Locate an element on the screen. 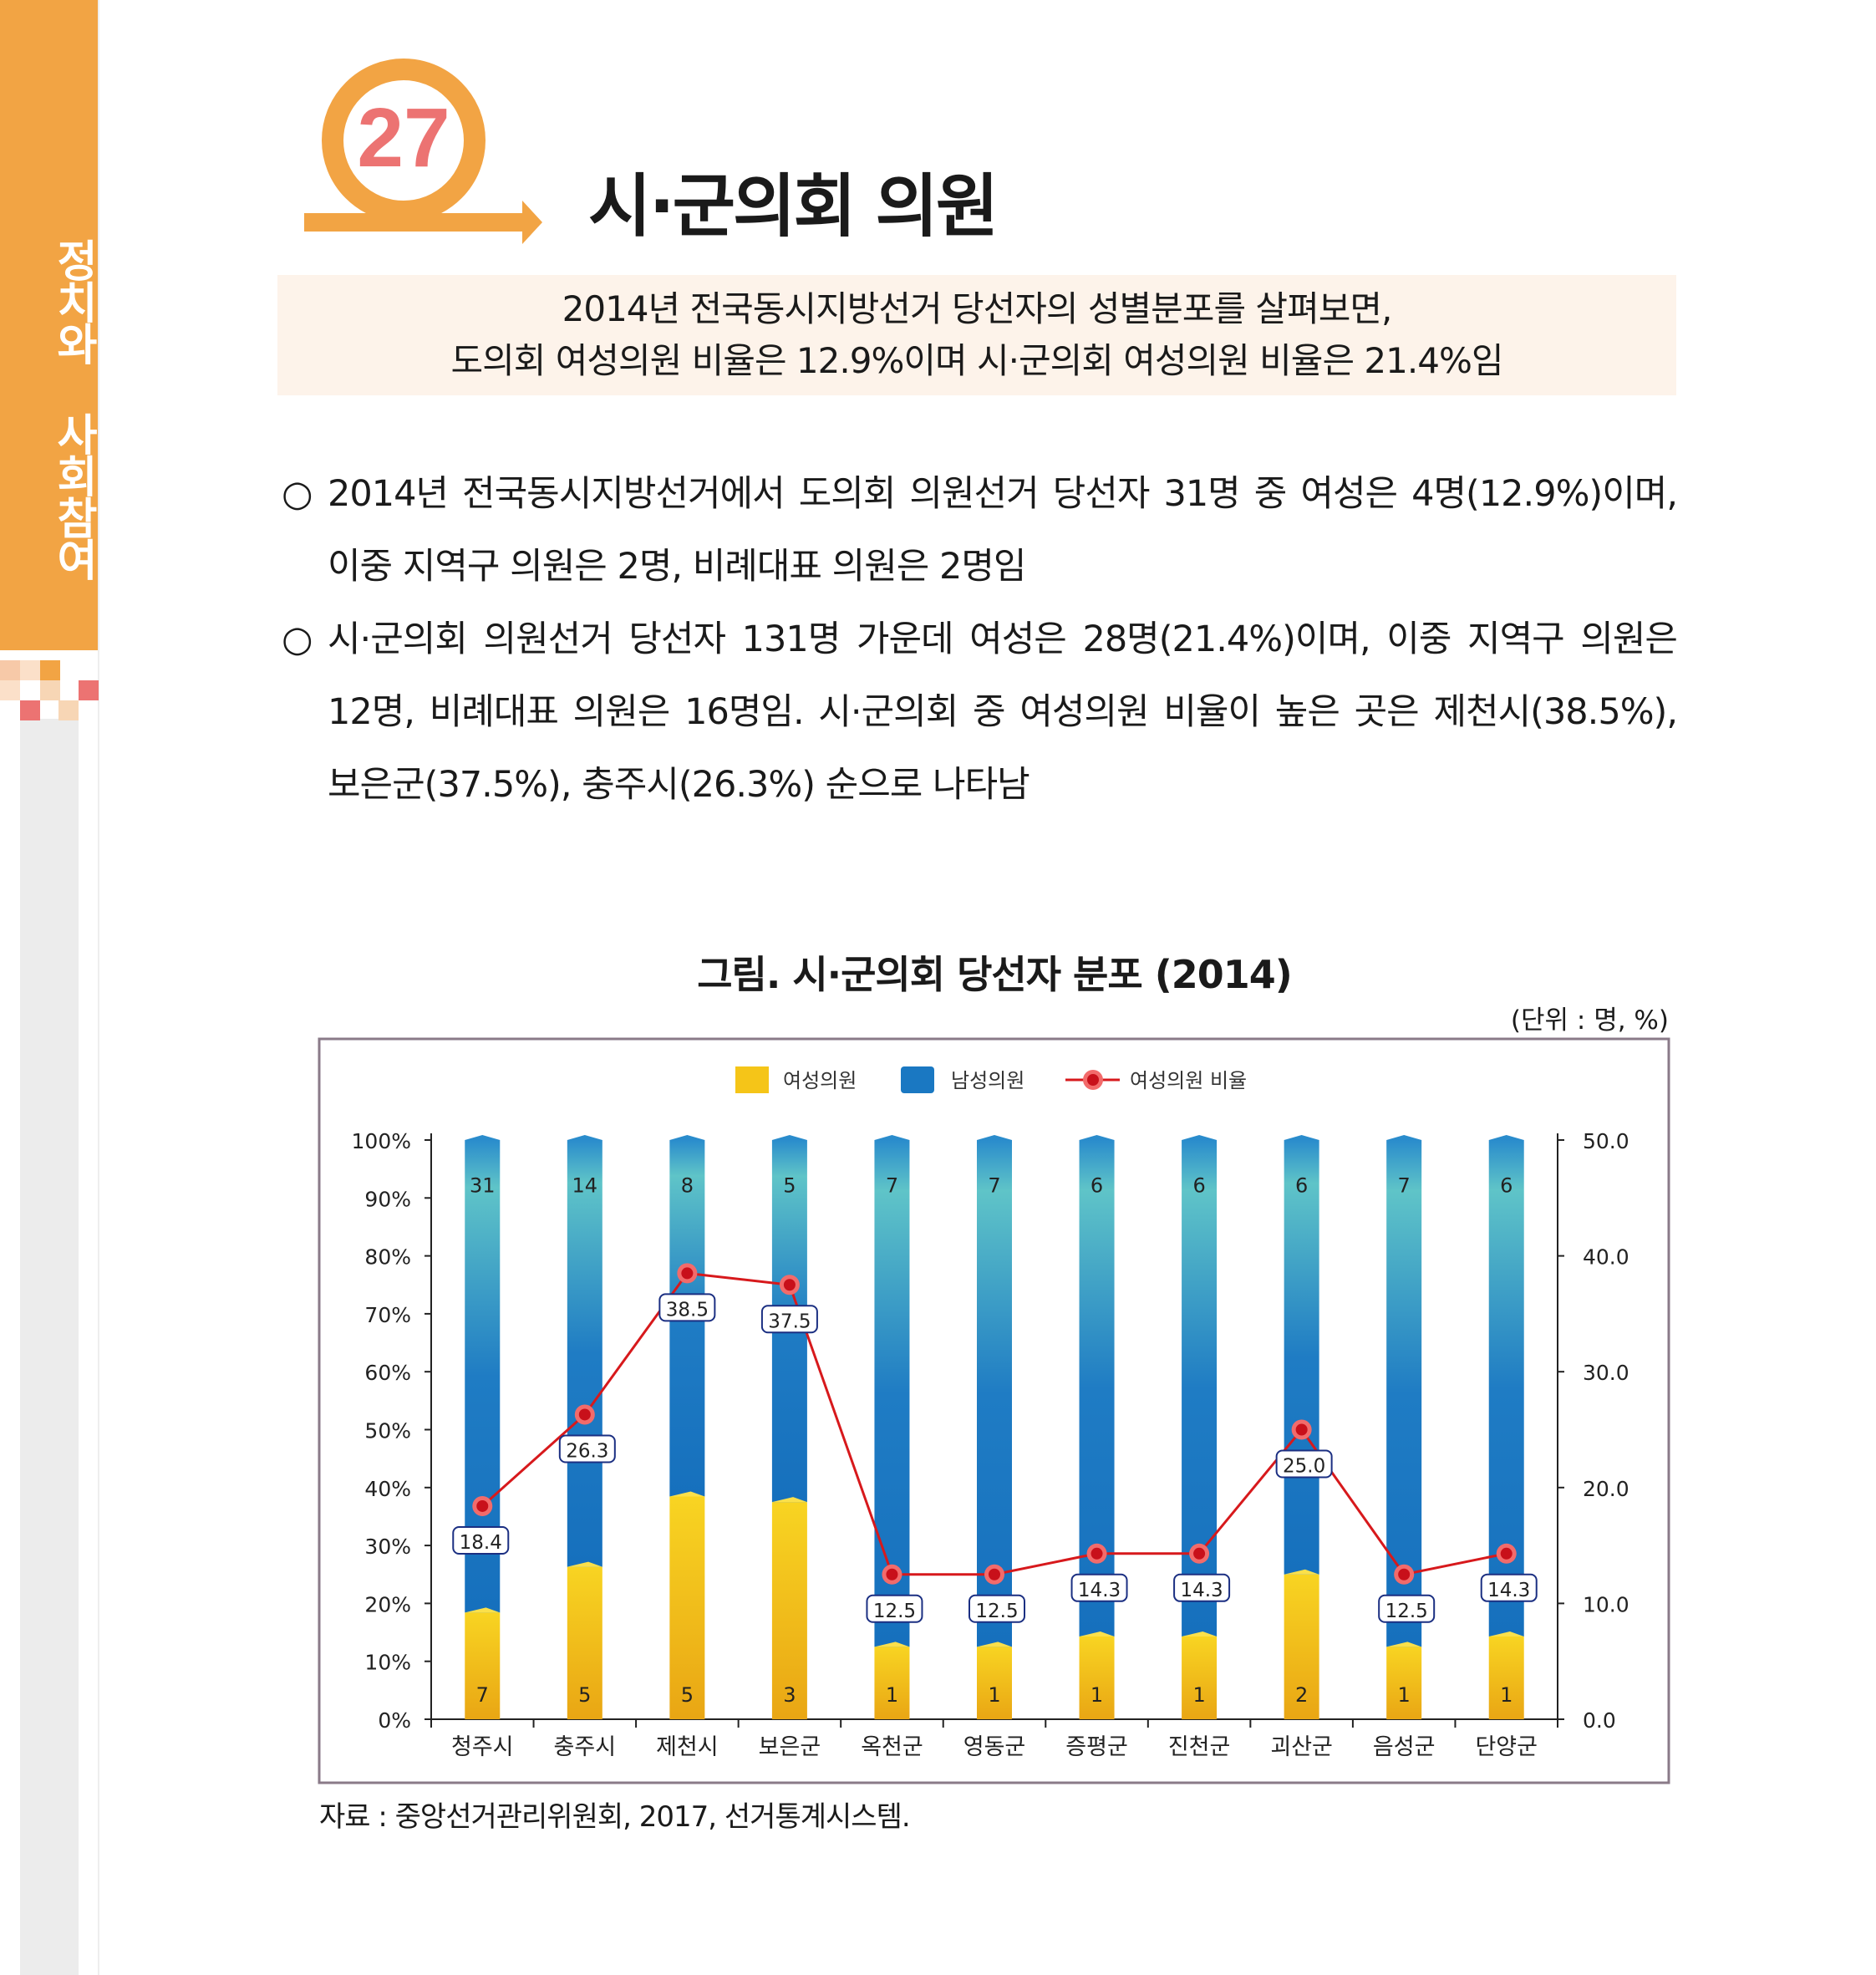  legend: 여성의원 남성의원 여성의원 비율 is located at coordinates (991, 1079).